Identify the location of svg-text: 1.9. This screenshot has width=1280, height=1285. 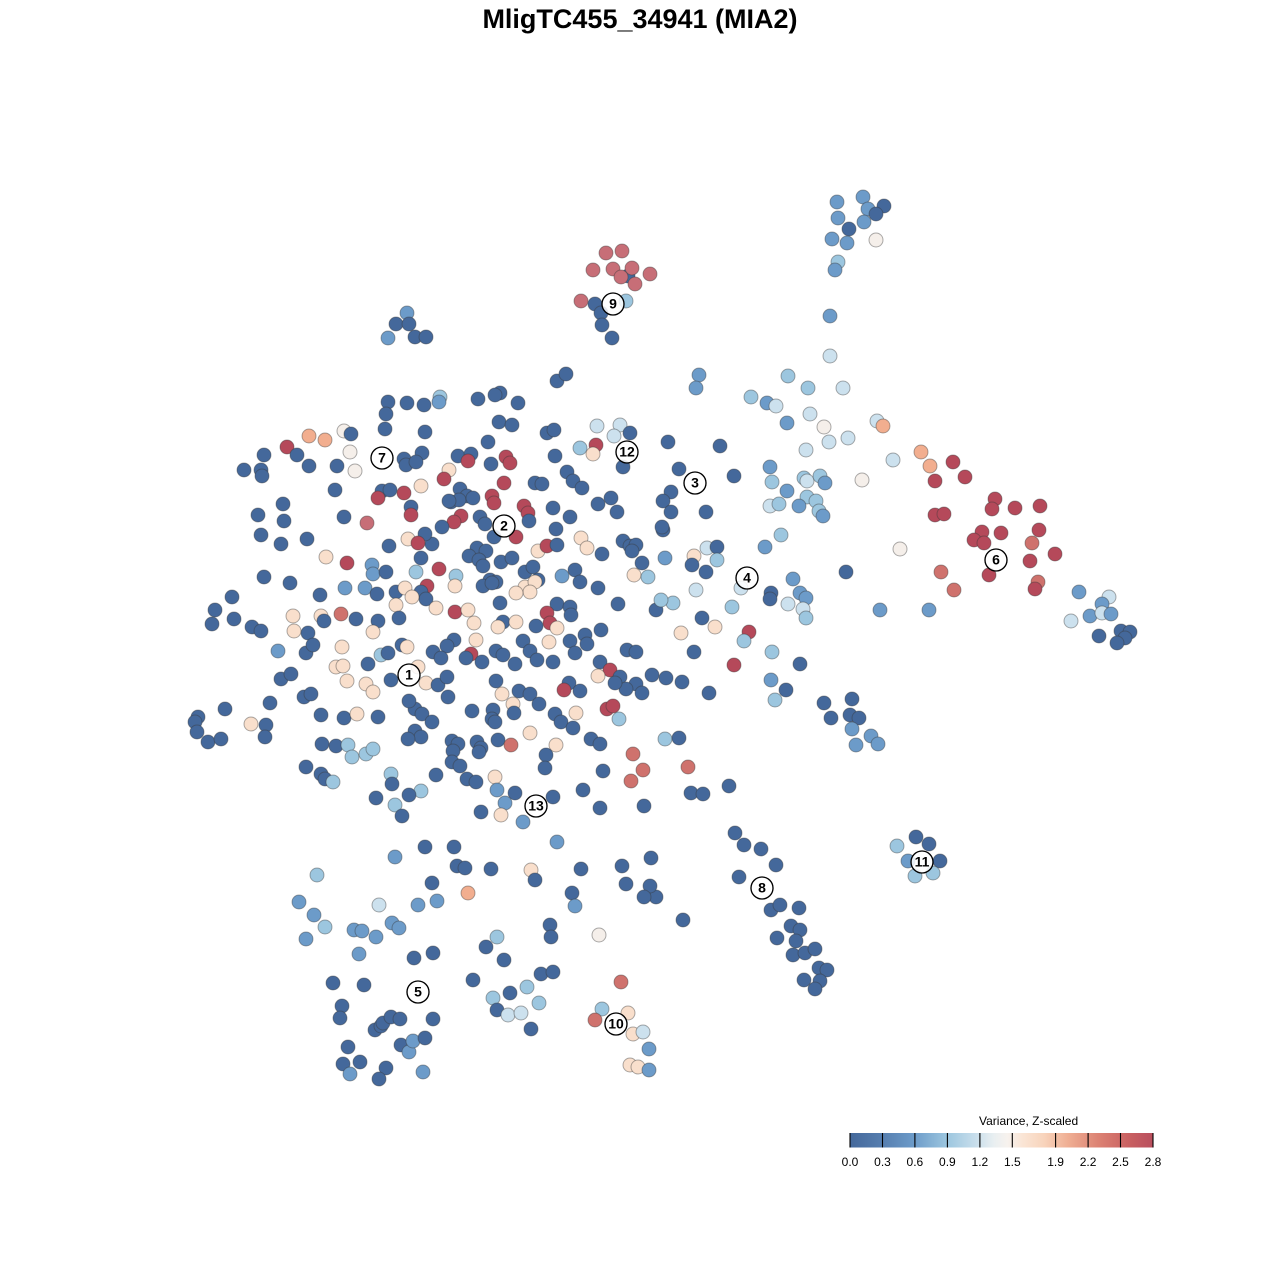
(1055, 1162).